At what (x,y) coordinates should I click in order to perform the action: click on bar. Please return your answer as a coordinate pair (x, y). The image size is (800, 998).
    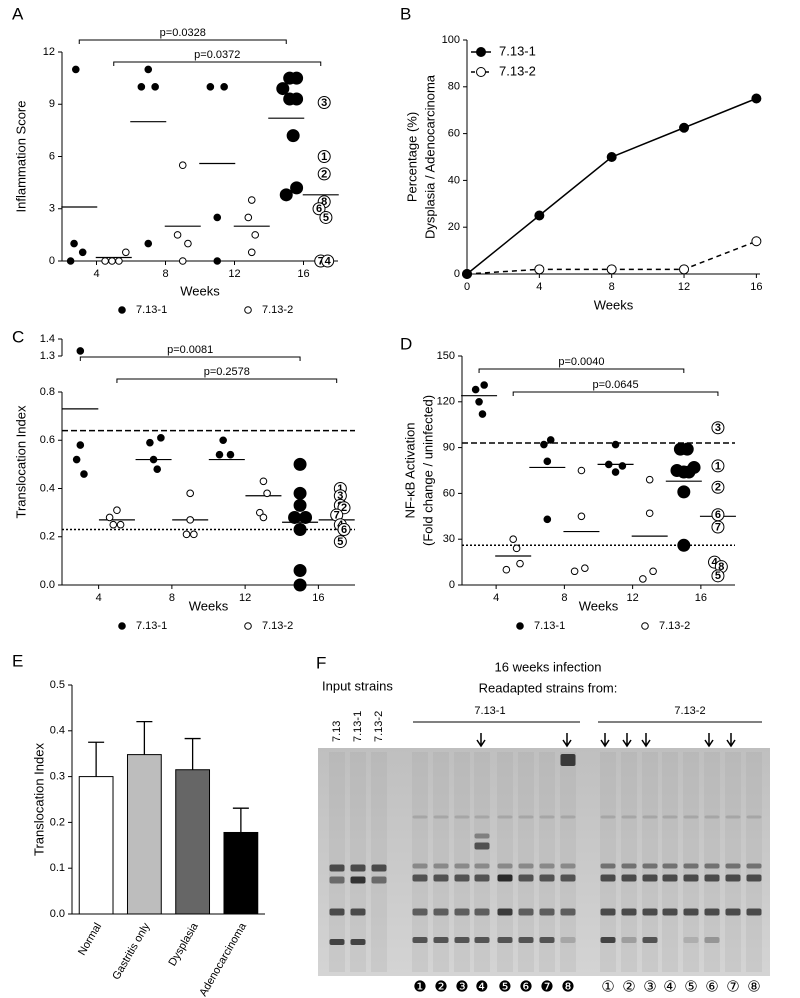
    Looking at the image, I should click on (193, 842).